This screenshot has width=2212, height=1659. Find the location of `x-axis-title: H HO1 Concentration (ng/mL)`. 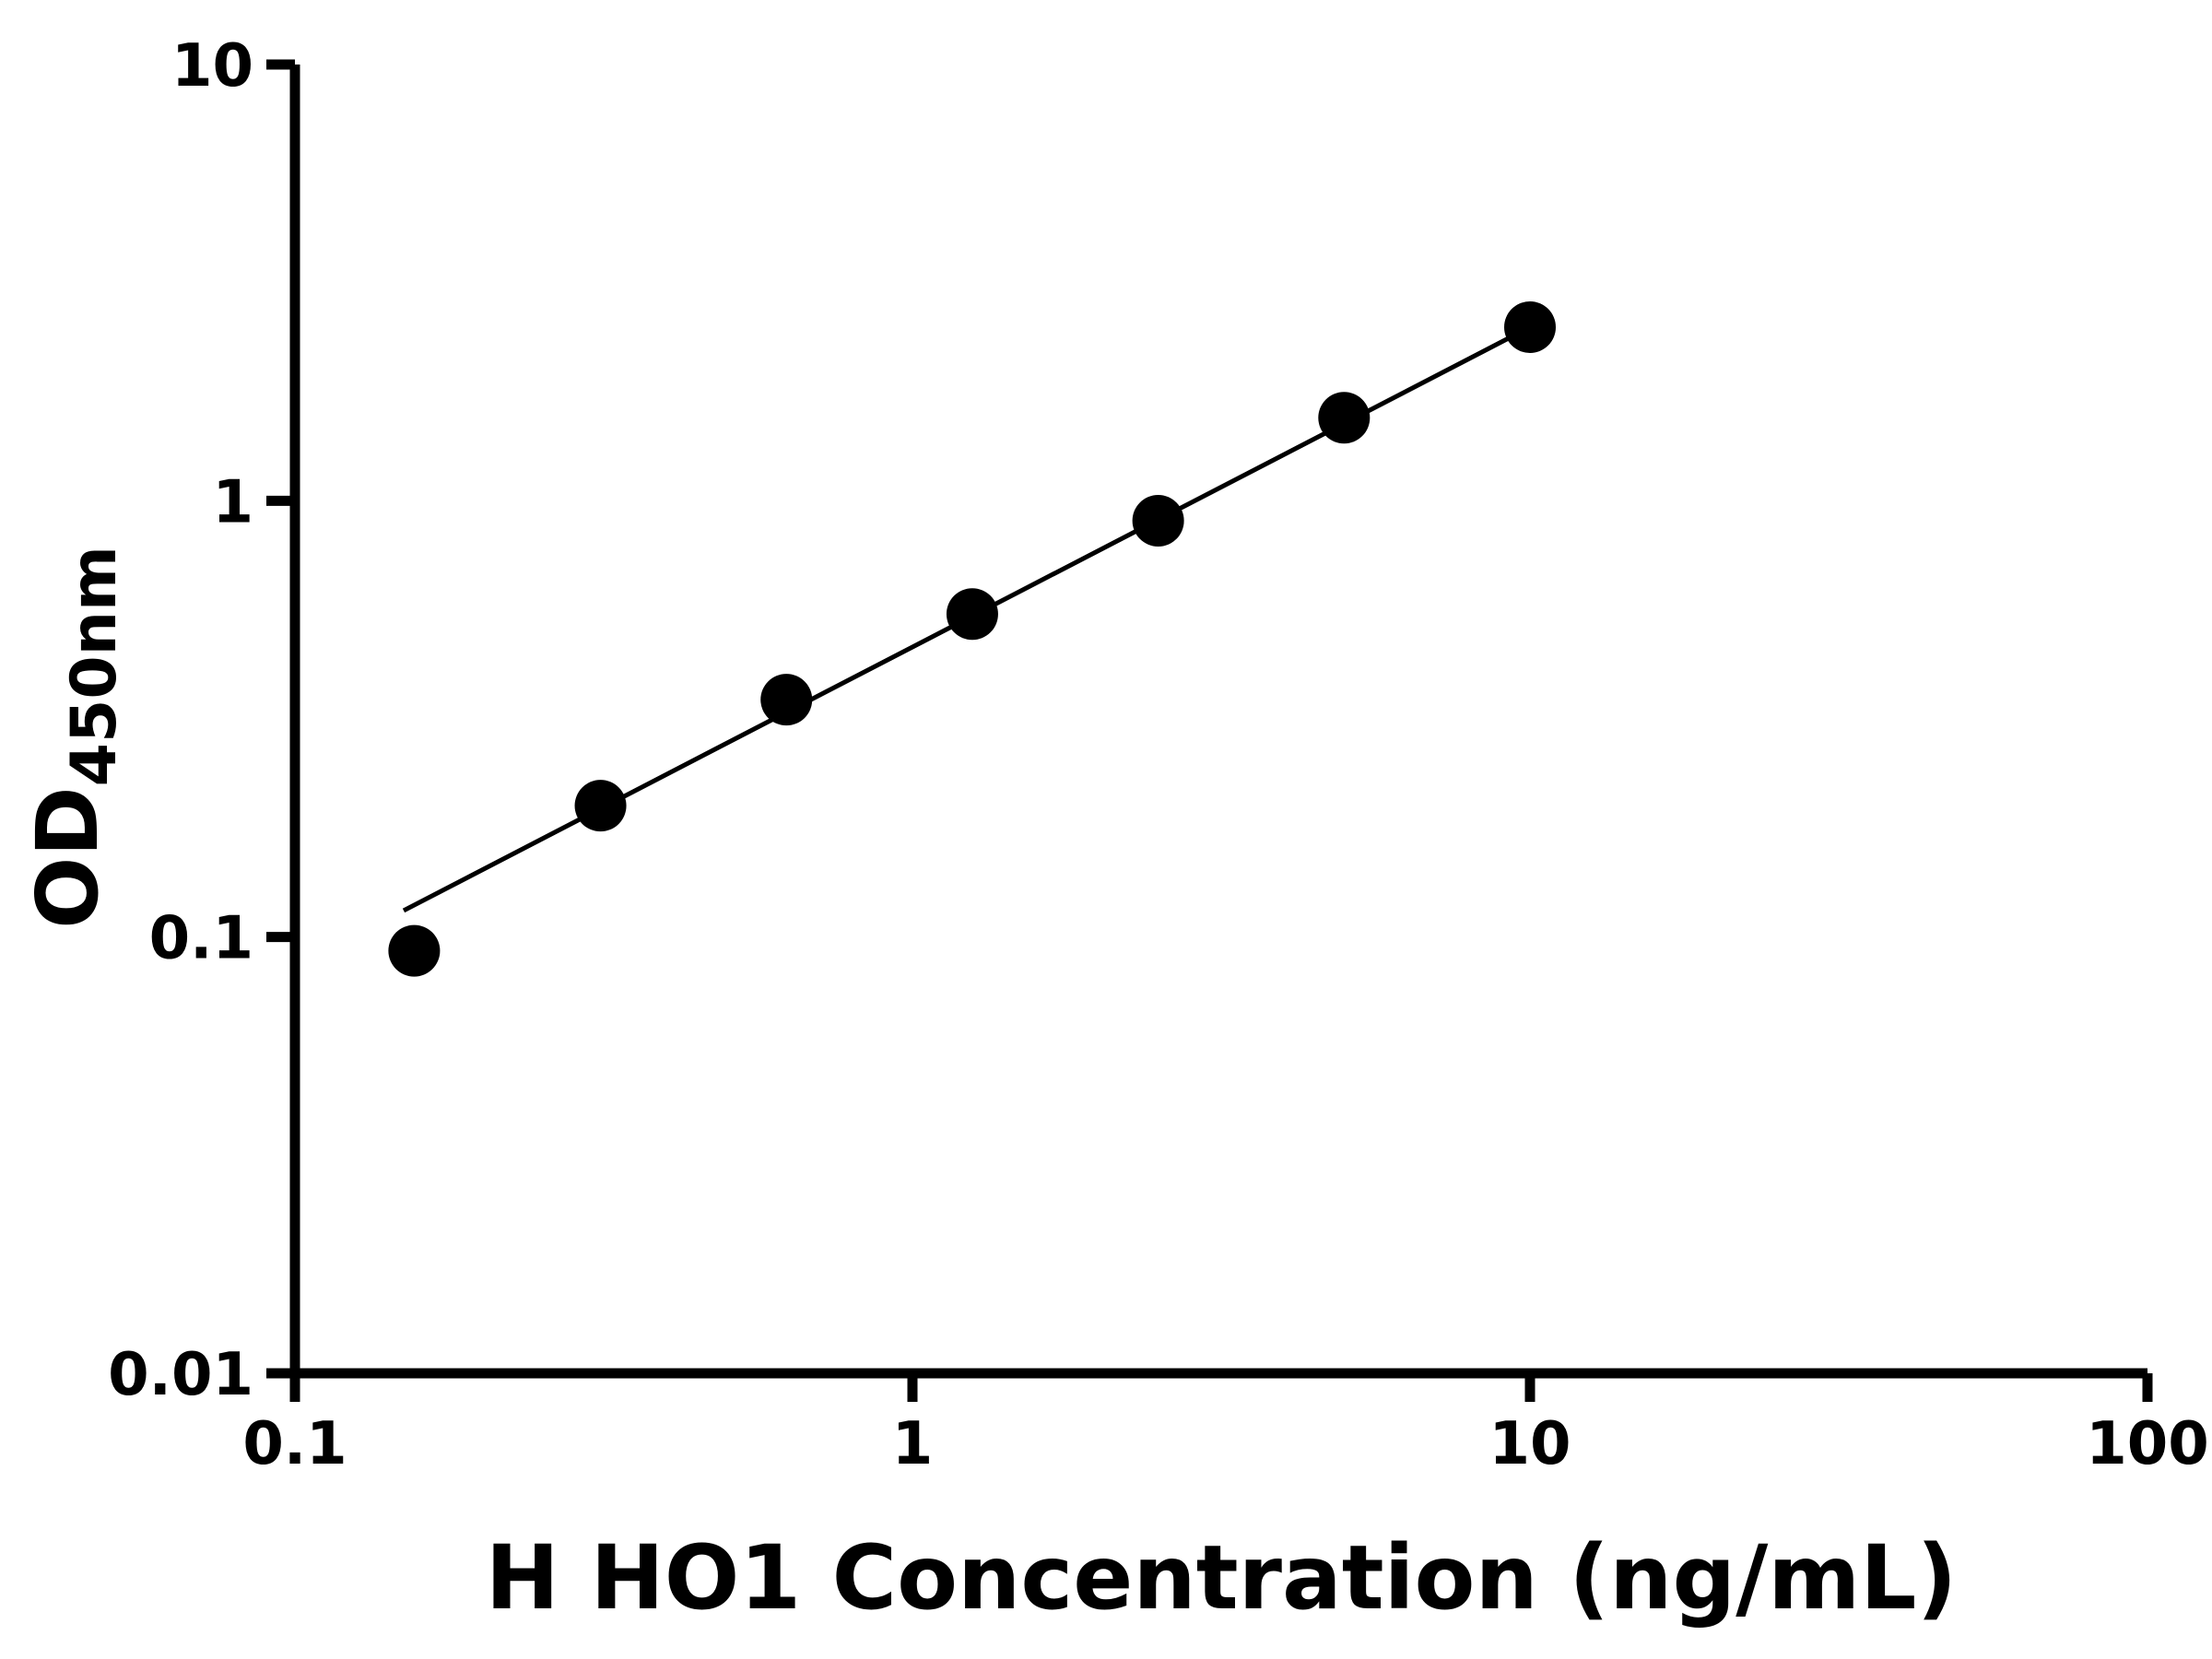

x-axis-title: H HO1 Concentration (ng/mL) is located at coordinates (1222, 1578).